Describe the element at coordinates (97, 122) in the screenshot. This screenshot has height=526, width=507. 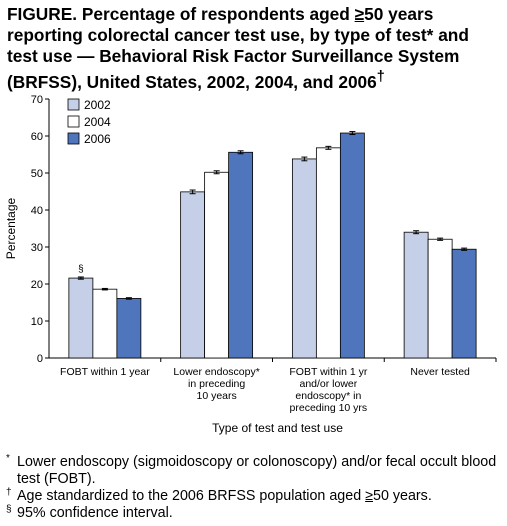
I see `legend-label-2004: 2004` at that location.